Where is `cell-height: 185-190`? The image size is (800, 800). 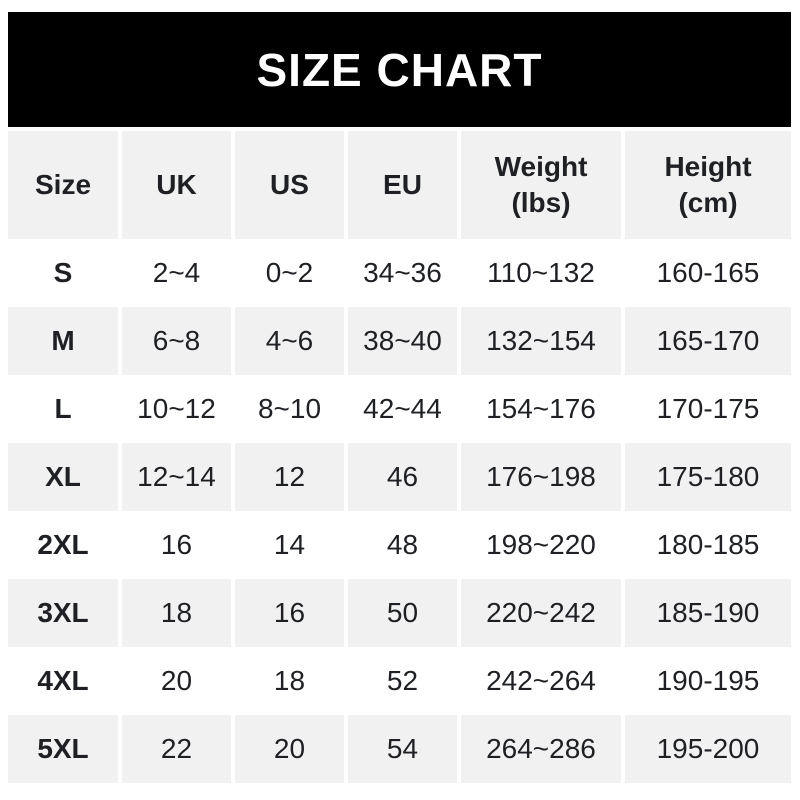 cell-height: 185-190 is located at coordinates (708, 613).